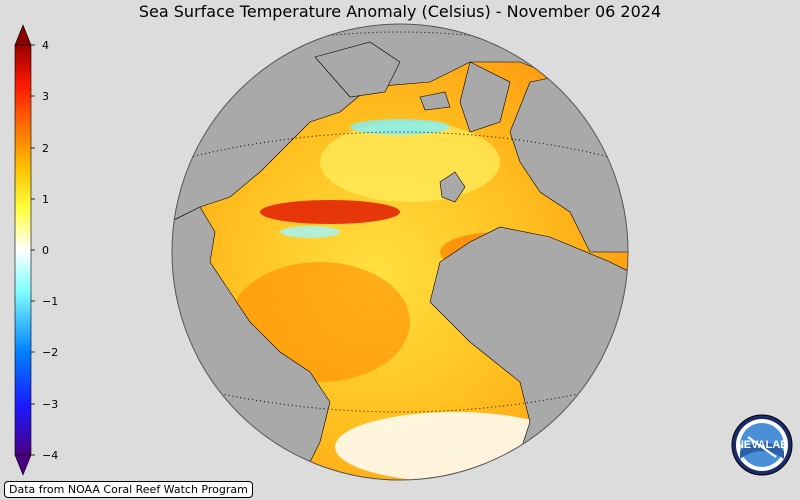  What do you see at coordinates (485, 97) in the screenshot?
I see `scandinavia-landmass` at bounding box center [485, 97].